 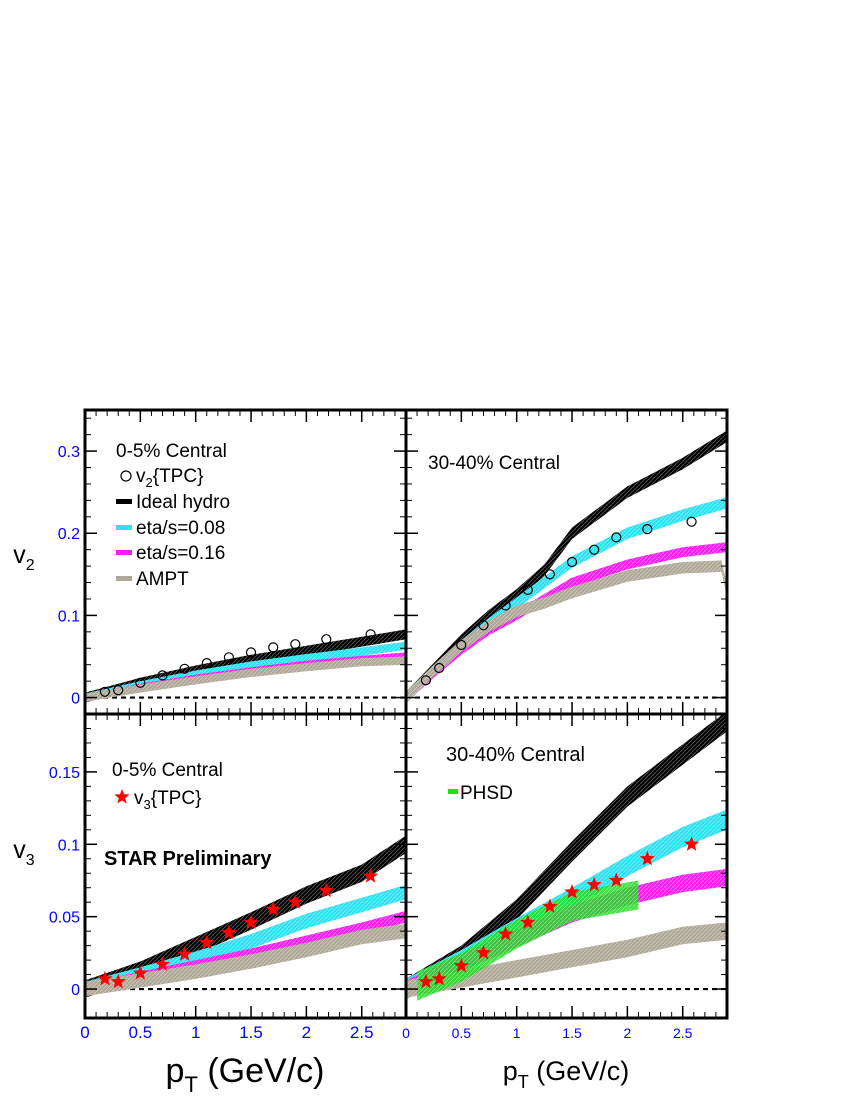 What do you see at coordinates (566, 1074) in the screenshot?
I see `x-axis-label-right: pT (GeV/c)` at bounding box center [566, 1074].